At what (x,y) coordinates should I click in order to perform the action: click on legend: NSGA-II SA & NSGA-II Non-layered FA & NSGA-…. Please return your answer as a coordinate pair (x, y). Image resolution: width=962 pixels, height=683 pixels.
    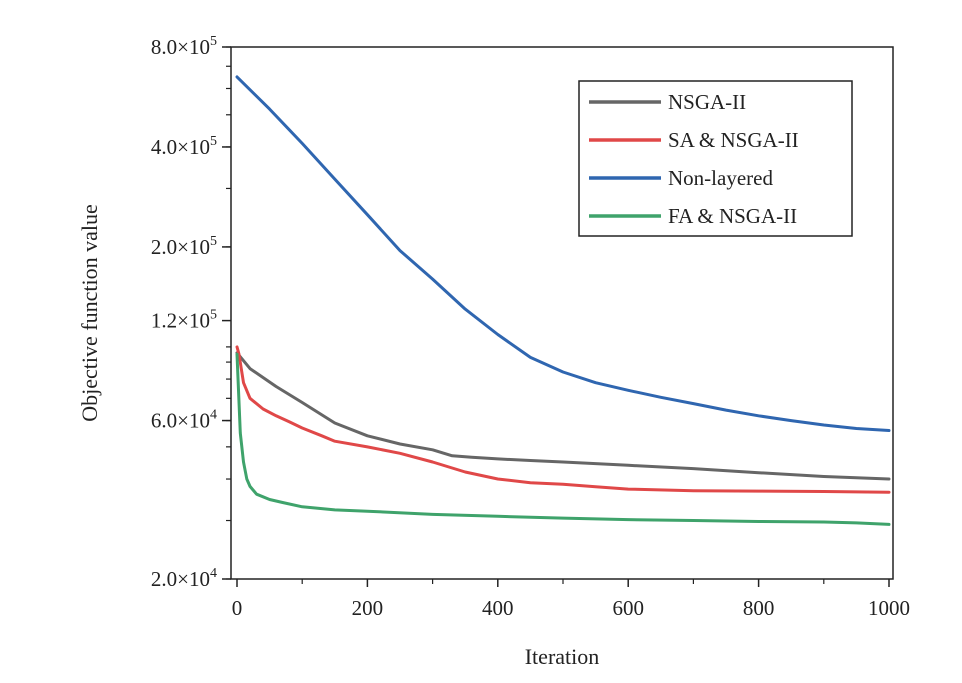
    Looking at the image, I should click on (715, 158).